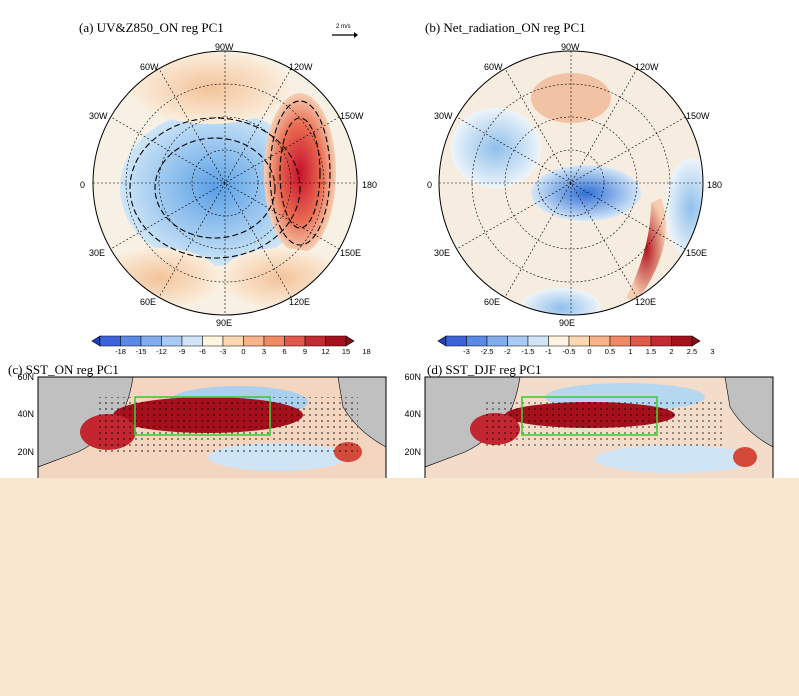  Describe the element at coordinates (443, 116) in the screenshot. I see `panel-b-lon-30w: 30W` at that location.